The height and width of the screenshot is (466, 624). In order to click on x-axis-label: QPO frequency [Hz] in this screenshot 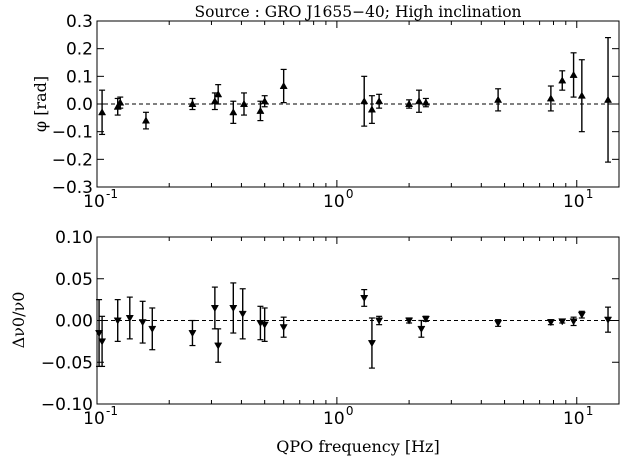, I will do `click(357, 446)`.